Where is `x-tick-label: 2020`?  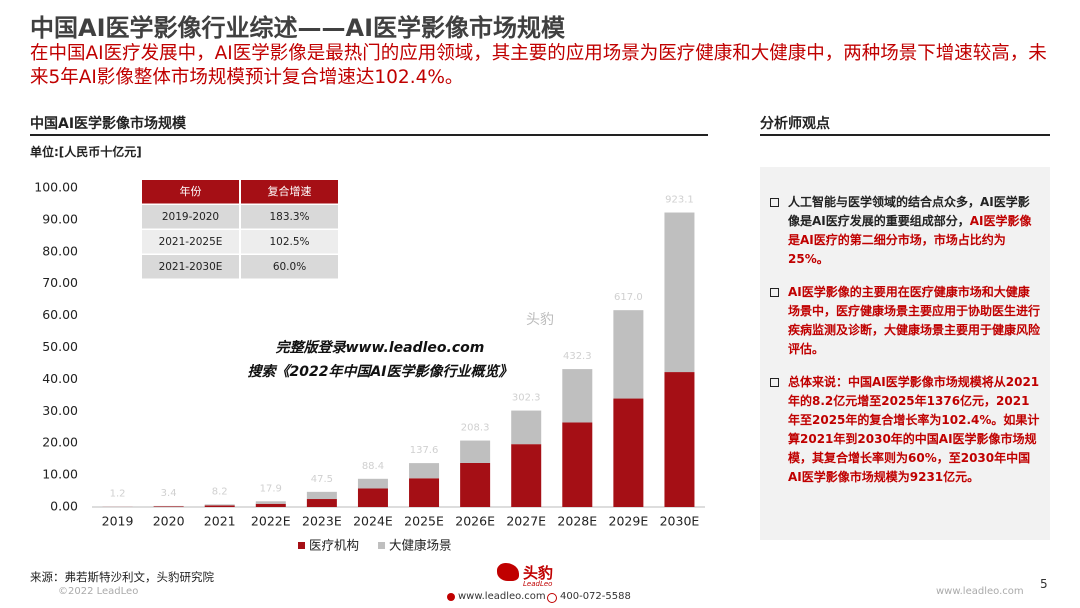 x-tick-label: 2020 is located at coordinates (169, 521).